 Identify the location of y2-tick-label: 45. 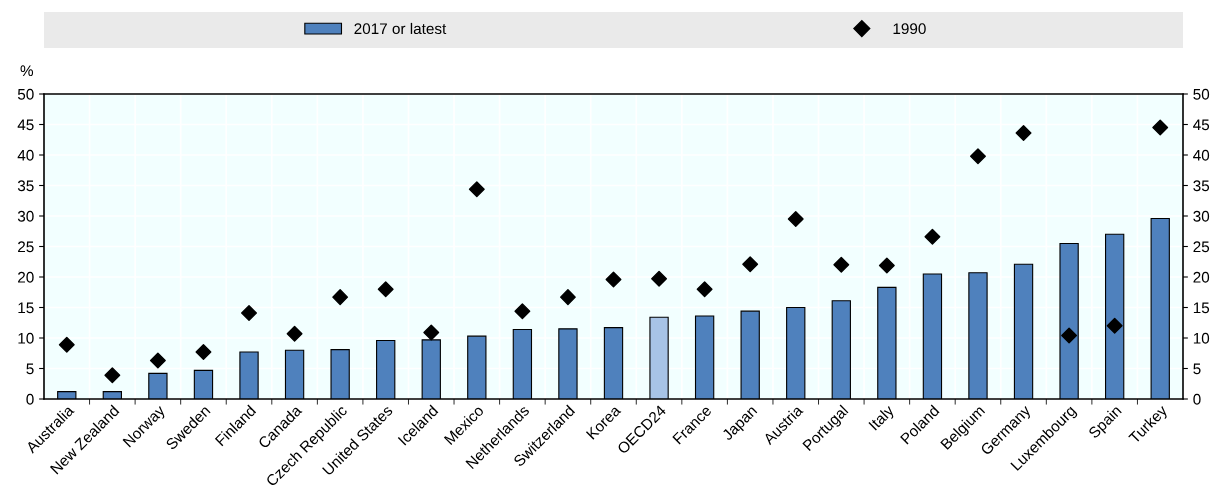
(1201, 125).